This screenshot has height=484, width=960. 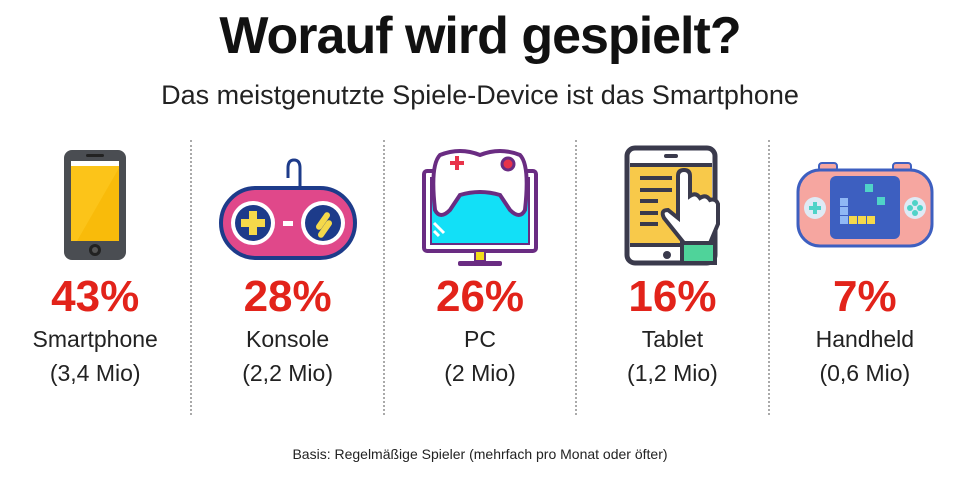 What do you see at coordinates (672, 339) in the screenshot?
I see `category-label-tablet: Tablet` at bounding box center [672, 339].